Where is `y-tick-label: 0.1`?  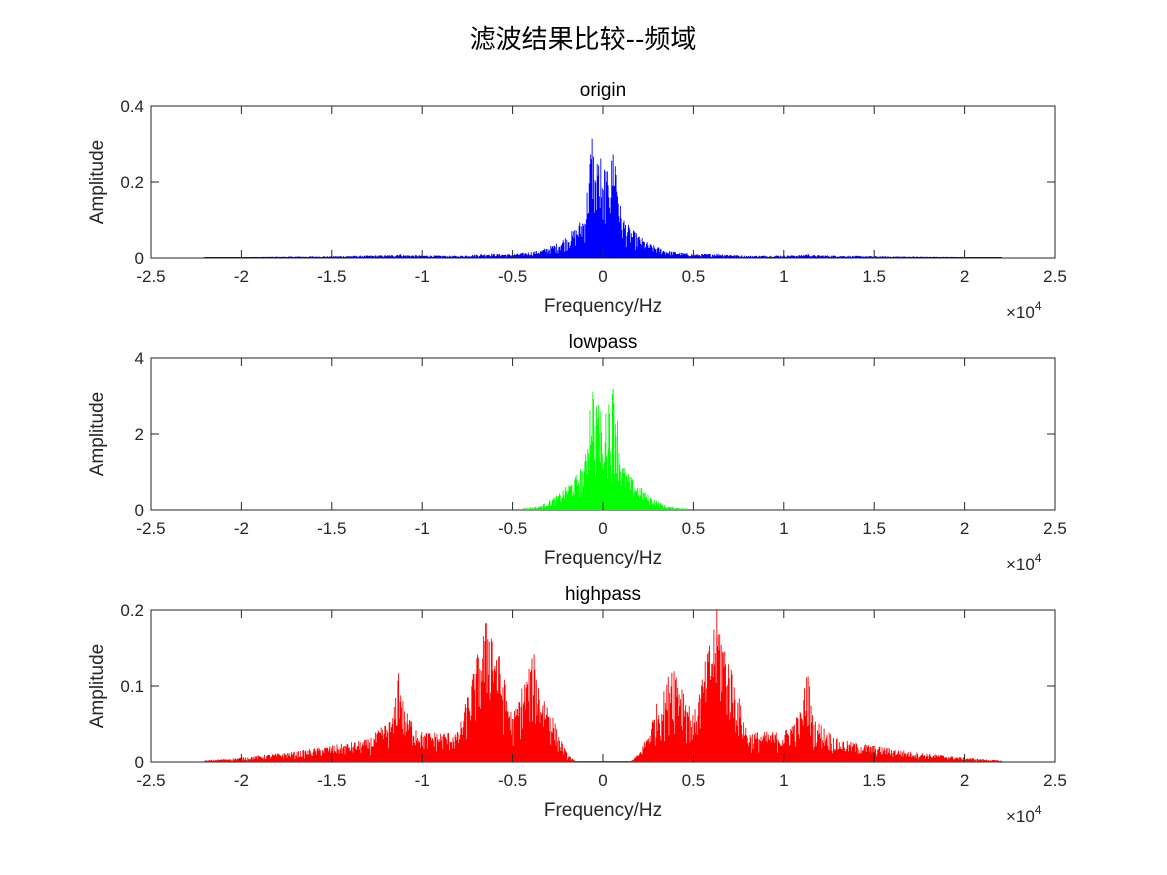 y-tick-label: 0.1 is located at coordinates (132, 686).